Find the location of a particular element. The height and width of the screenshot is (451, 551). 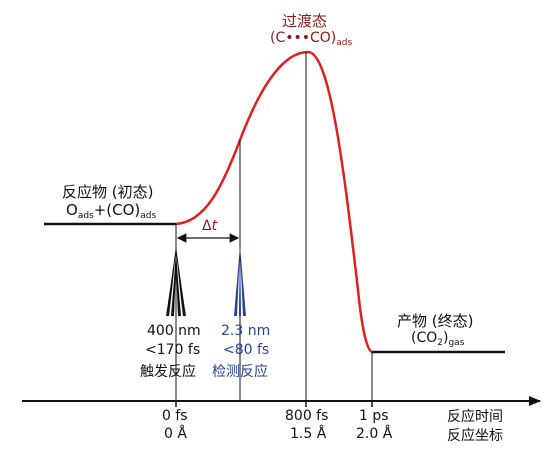

product-title: 产物 (终态) is located at coordinates (435, 321).